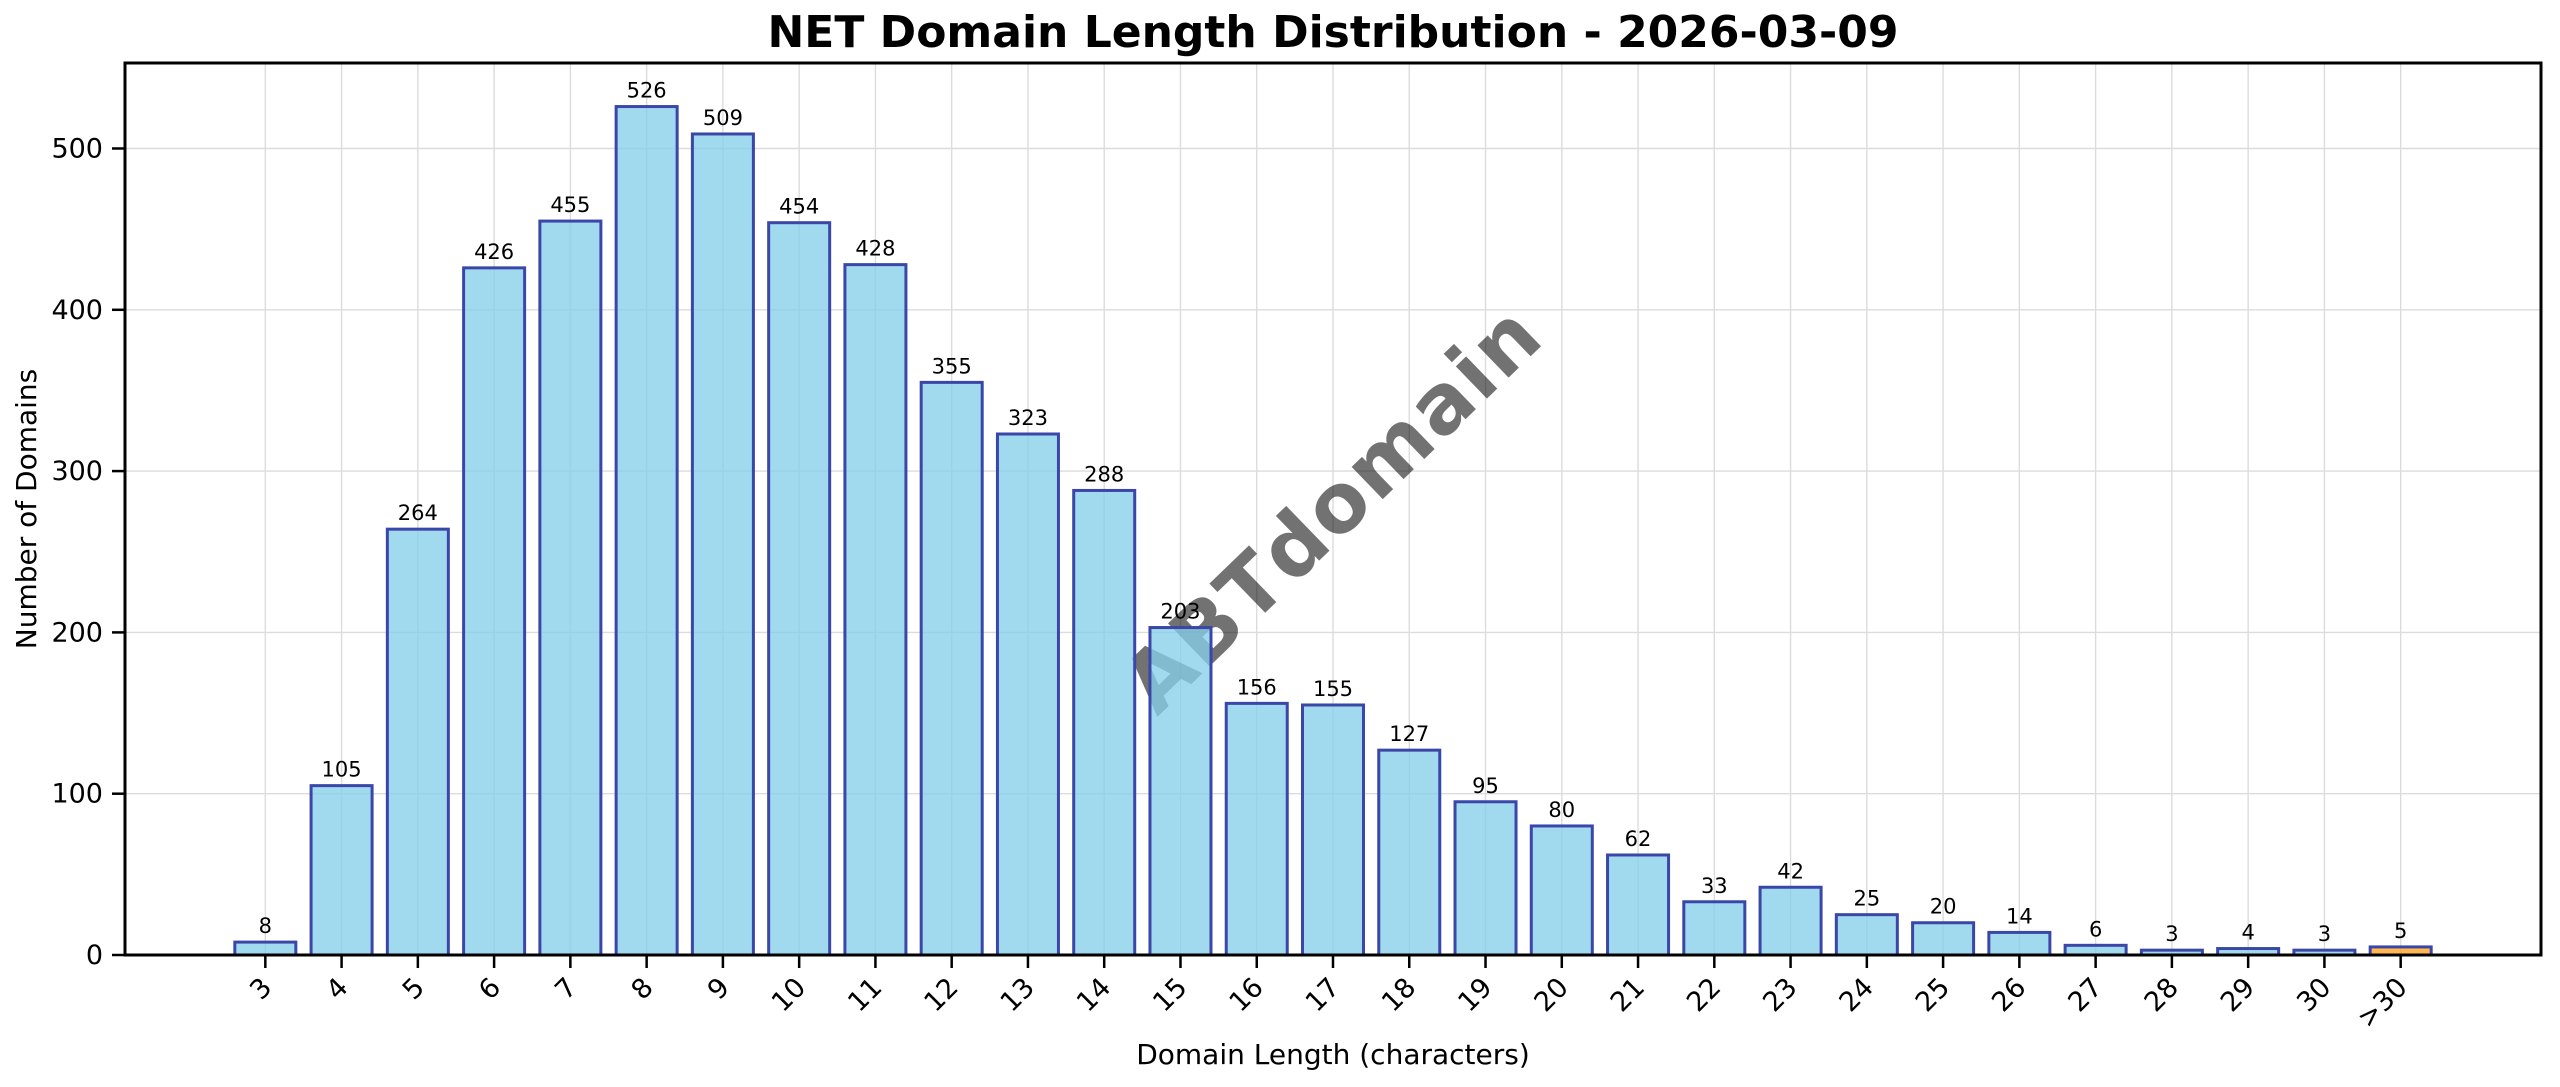 This screenshot has width=2560, height=1087. What do you see at coordinates (1638, 839) in the screenshot?
I see `bar-value-label: 62` at bounding box center [1638, 839].